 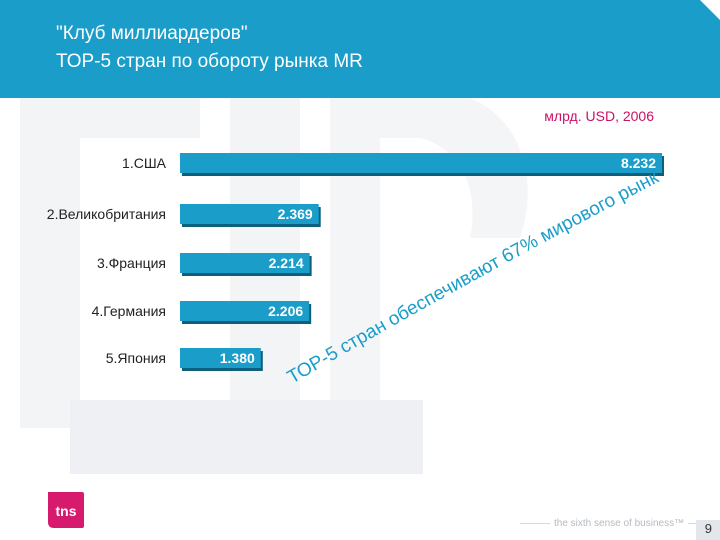 I want to click on unit-label: млрд. USD, 2006, so click(x=599, y=116).